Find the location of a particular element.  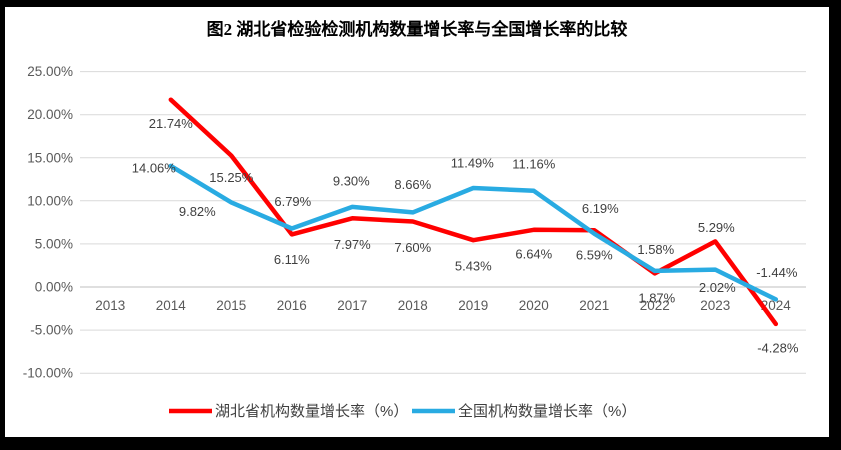

data-label: 7.97% is located at coordinates (352, 244).